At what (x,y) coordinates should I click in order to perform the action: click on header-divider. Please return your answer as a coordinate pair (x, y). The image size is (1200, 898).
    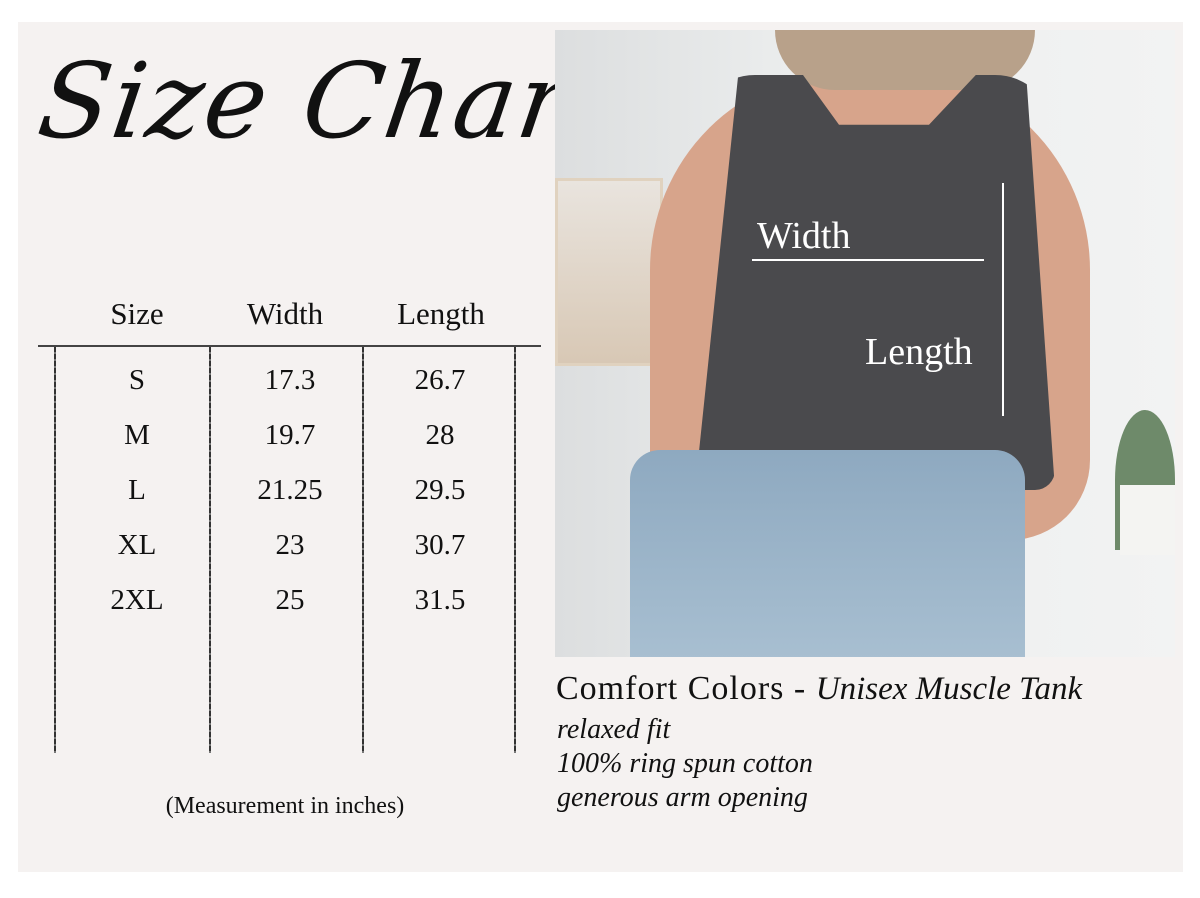
    Looking at the image, I should click on (289, 346).